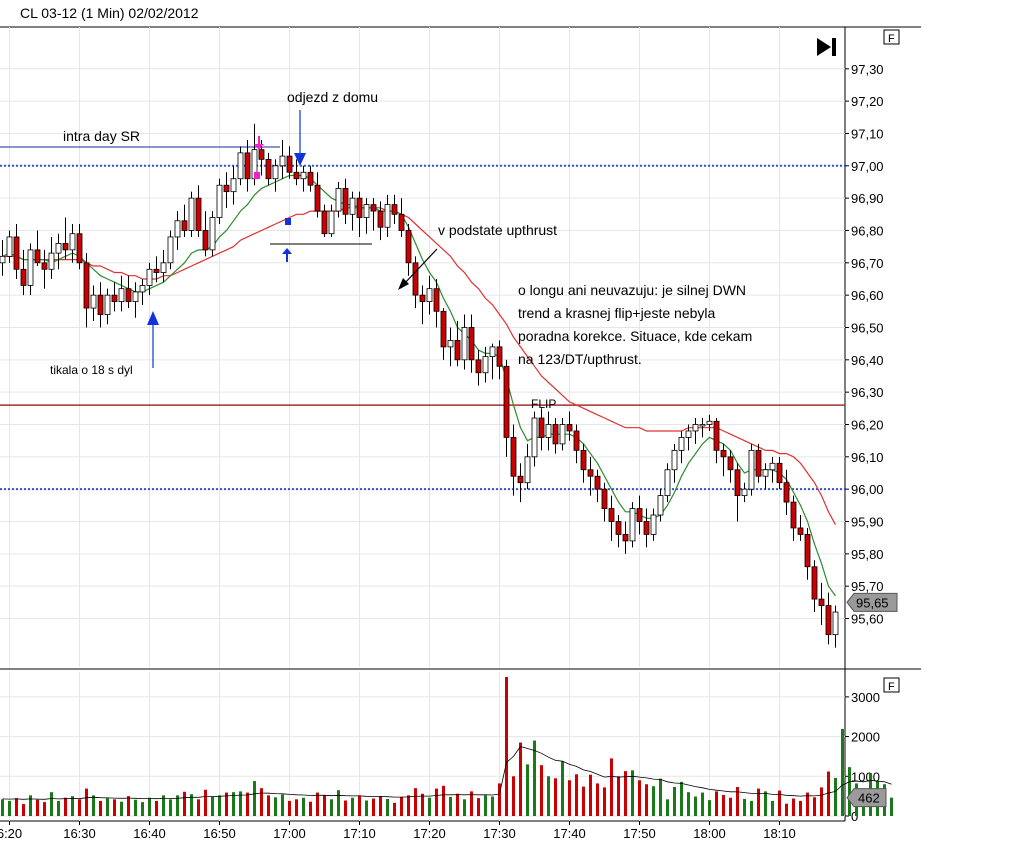 Image resolution: width=1023 pixels, height=851 pixels. What do you see at coordinates (447, 773) in the screenshot?
I see `volume-average` at bounding box center [447, 773].